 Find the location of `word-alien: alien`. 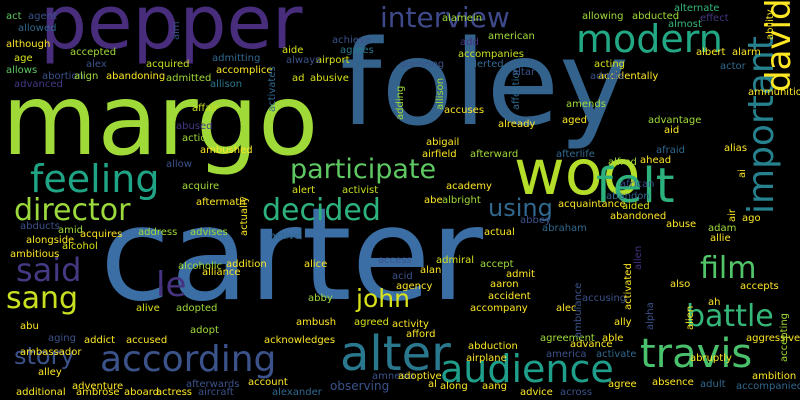

word-alien: alien is located at coordinates (690, 317).